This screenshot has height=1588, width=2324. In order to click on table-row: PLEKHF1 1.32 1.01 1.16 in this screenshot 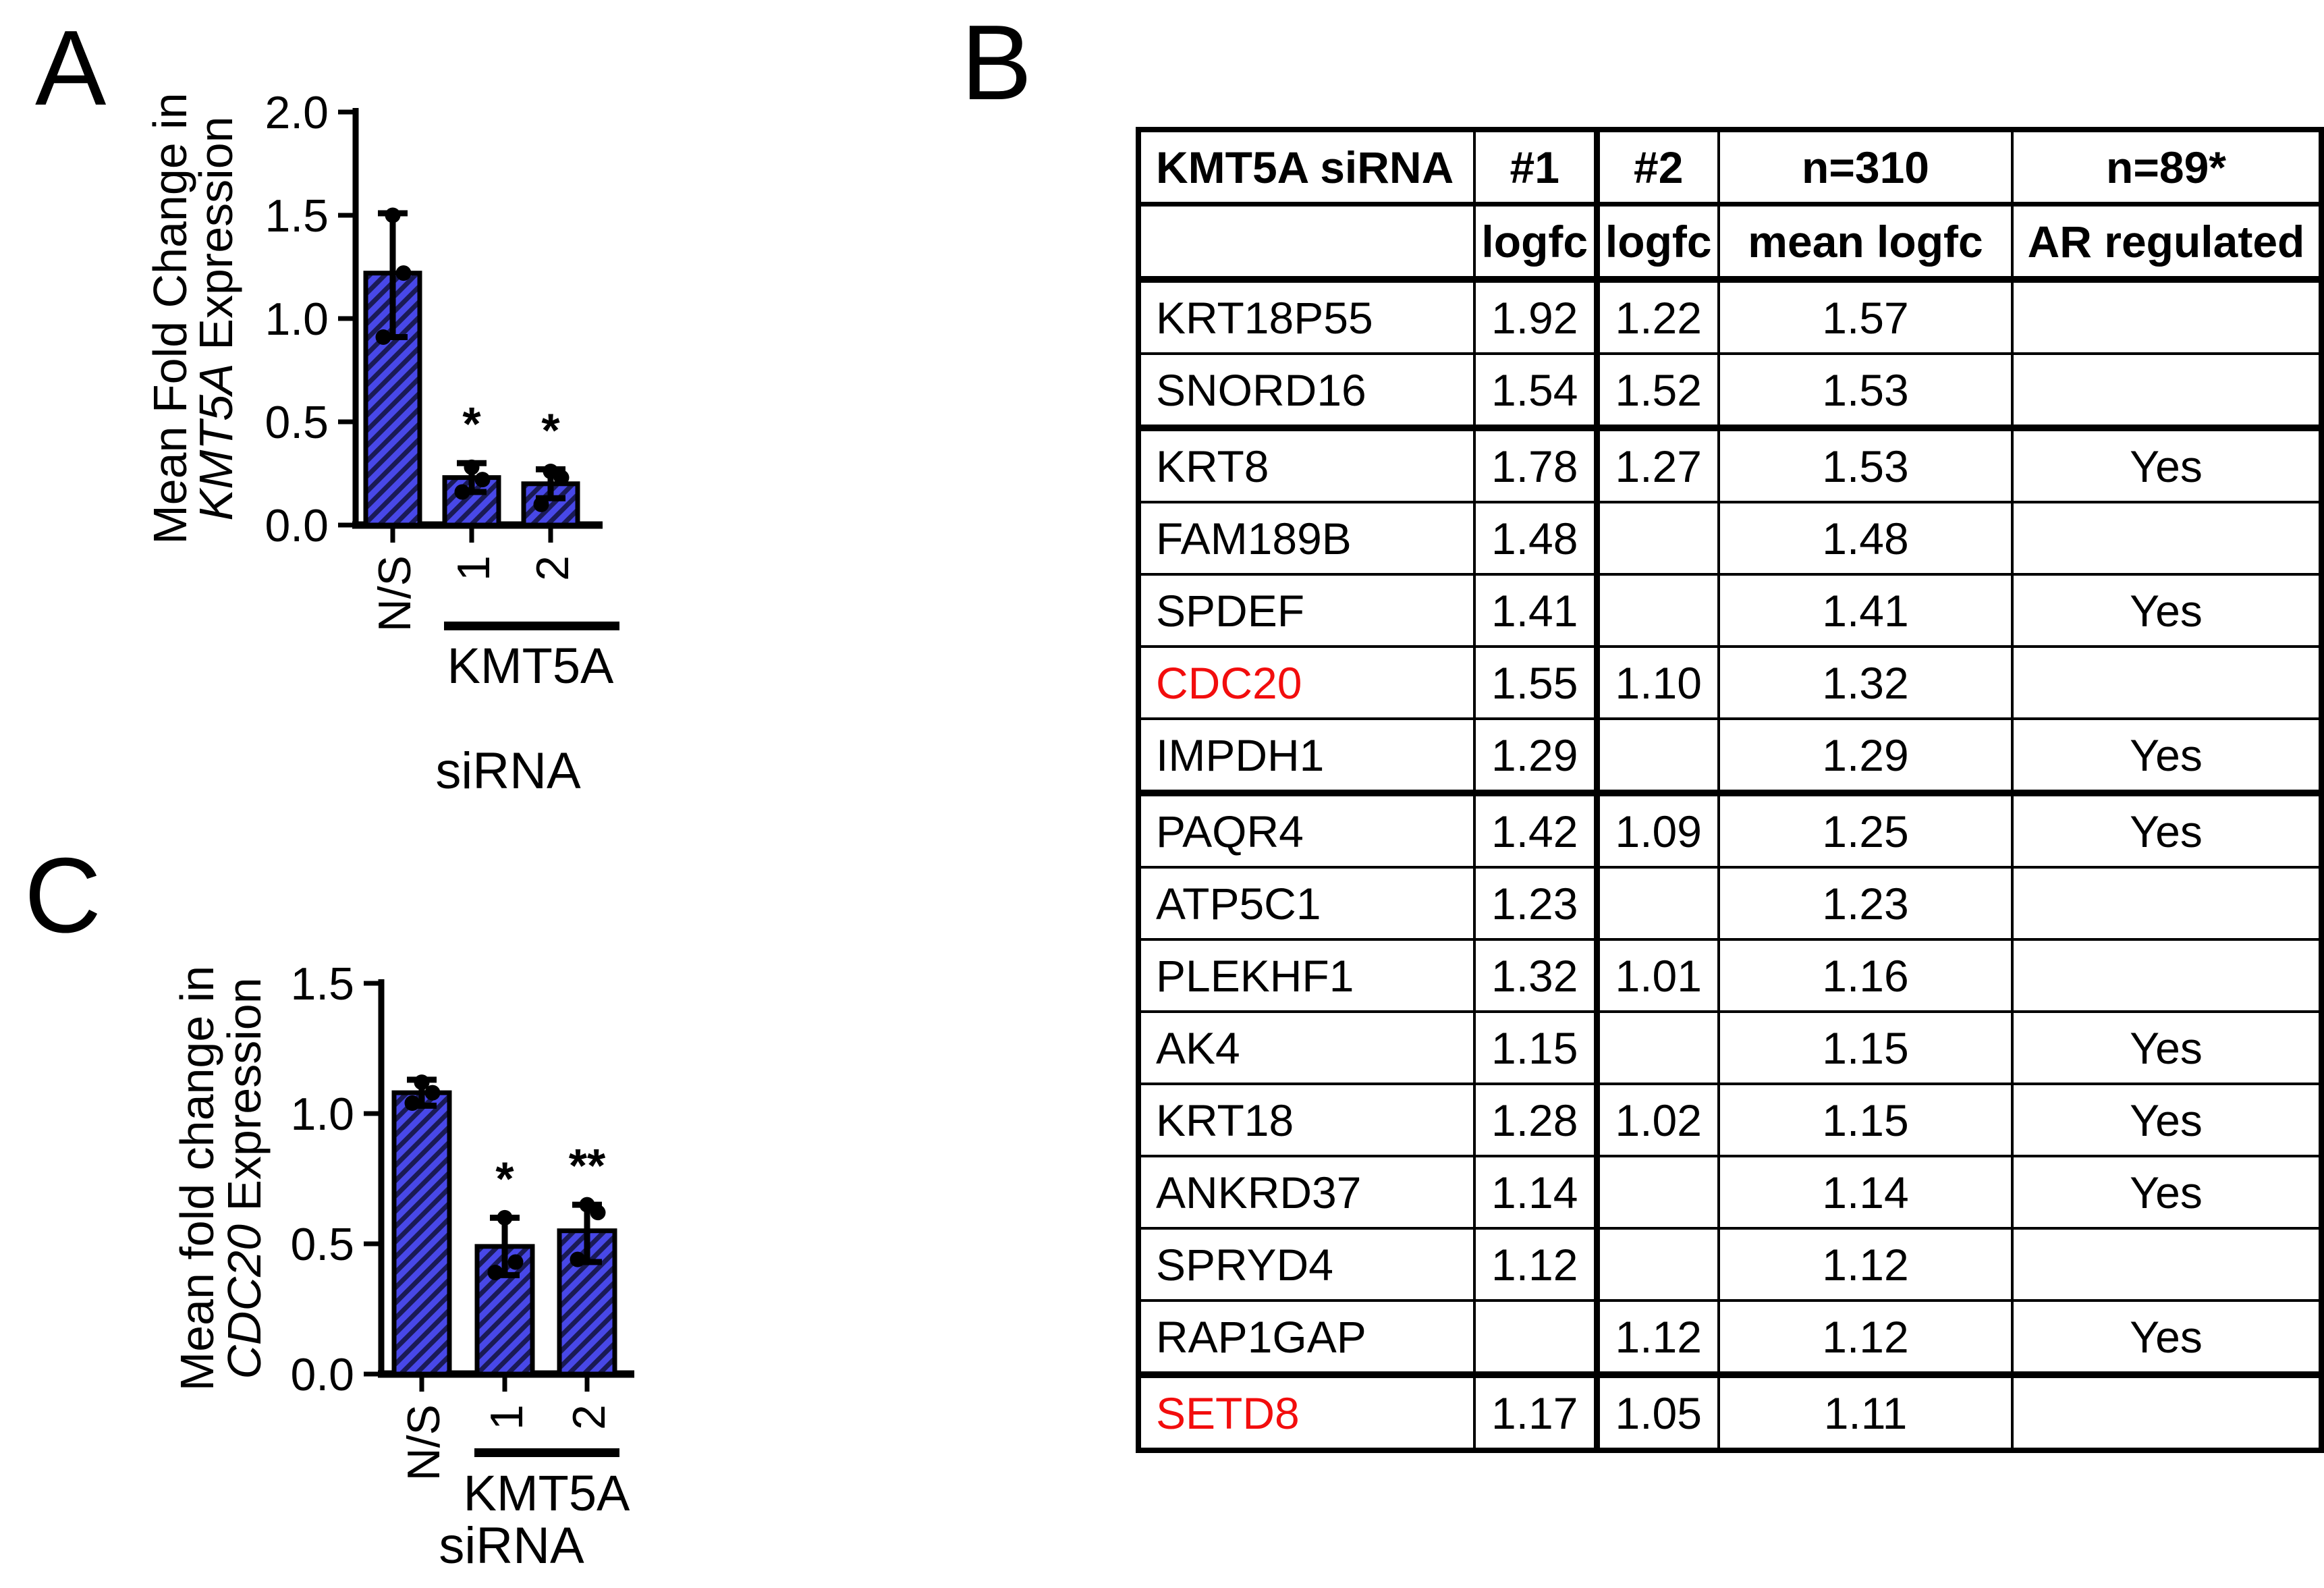, I will do `click(1730, 975)`.